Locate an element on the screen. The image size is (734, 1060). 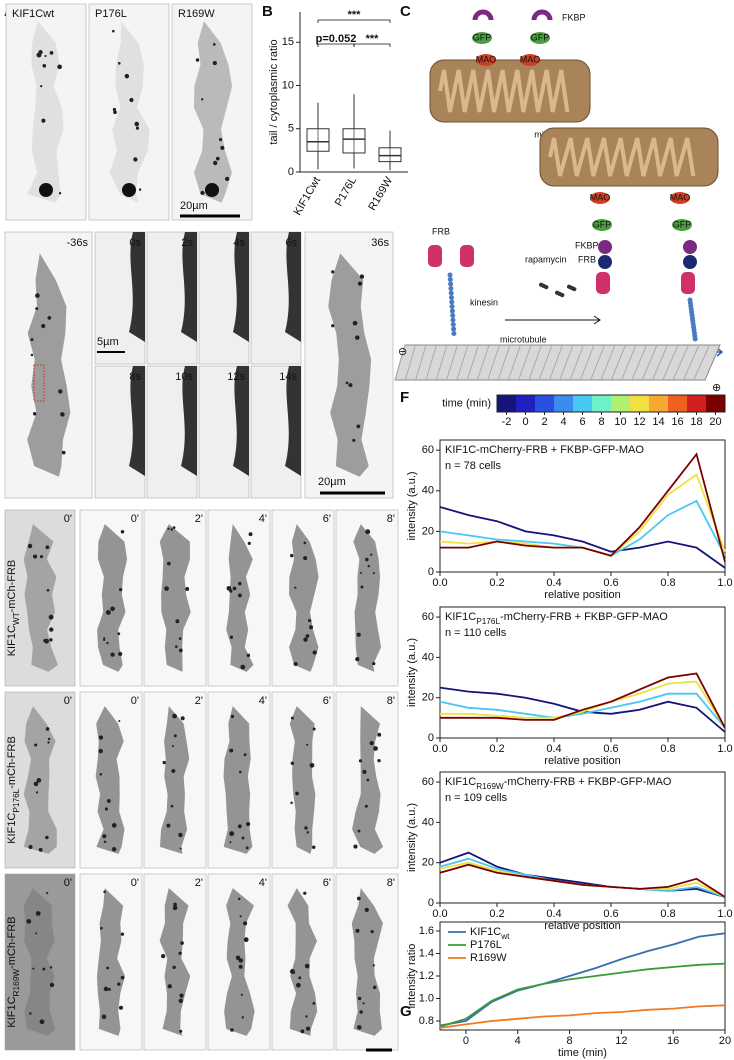
frb is located at coordinates (605, 262).